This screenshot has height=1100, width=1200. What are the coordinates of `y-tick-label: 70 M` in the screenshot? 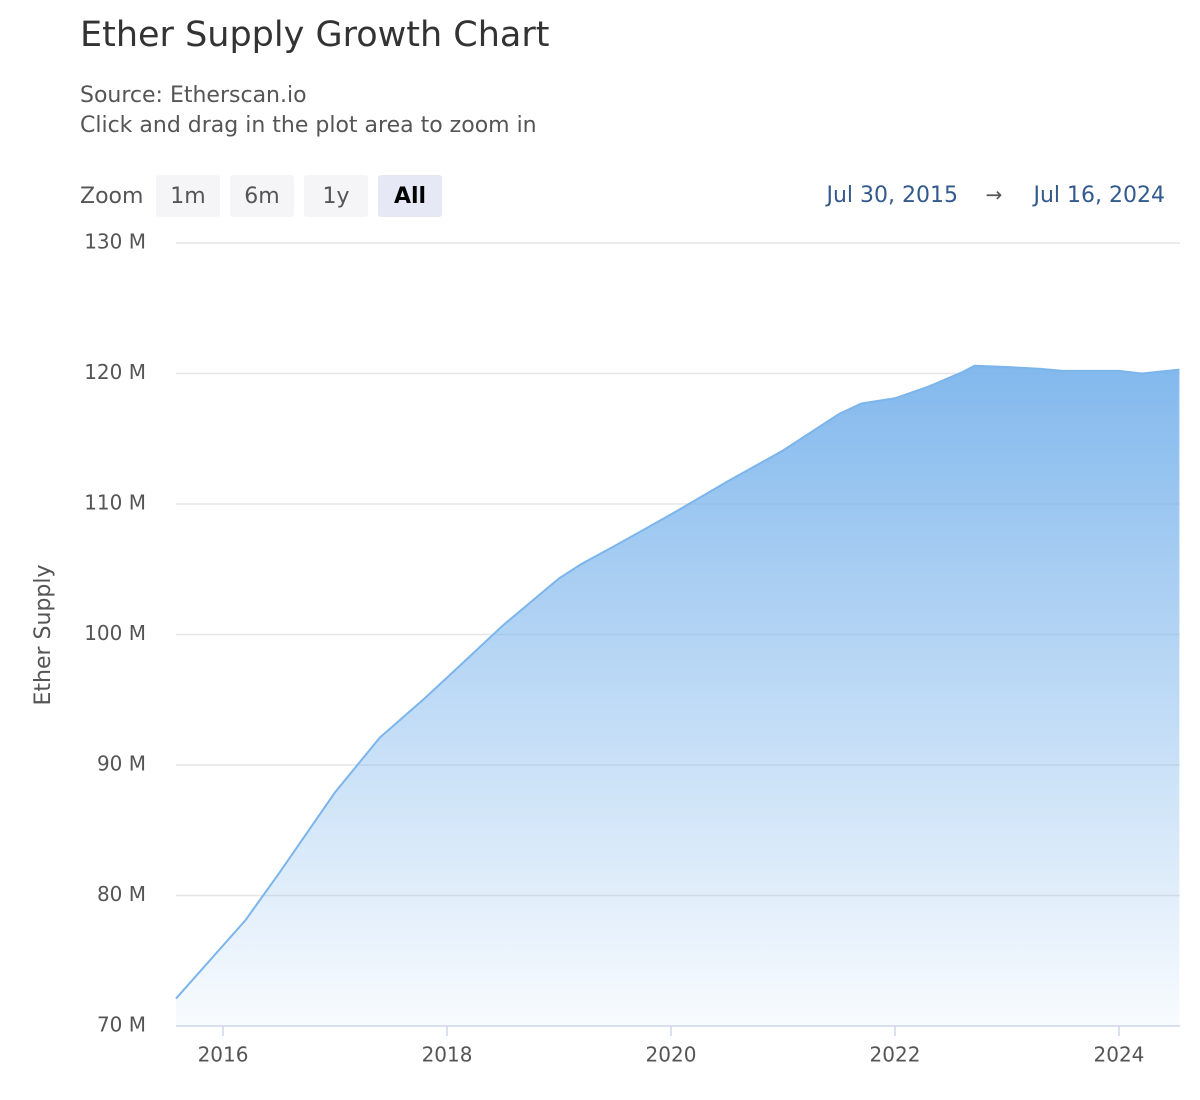 It's located at (121, 1025).